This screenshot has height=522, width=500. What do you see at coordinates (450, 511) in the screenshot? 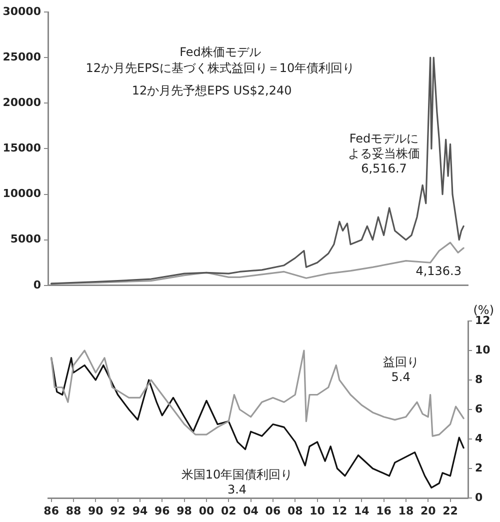
I see `x-tick-label: 22` at bounding box center [450, 511].